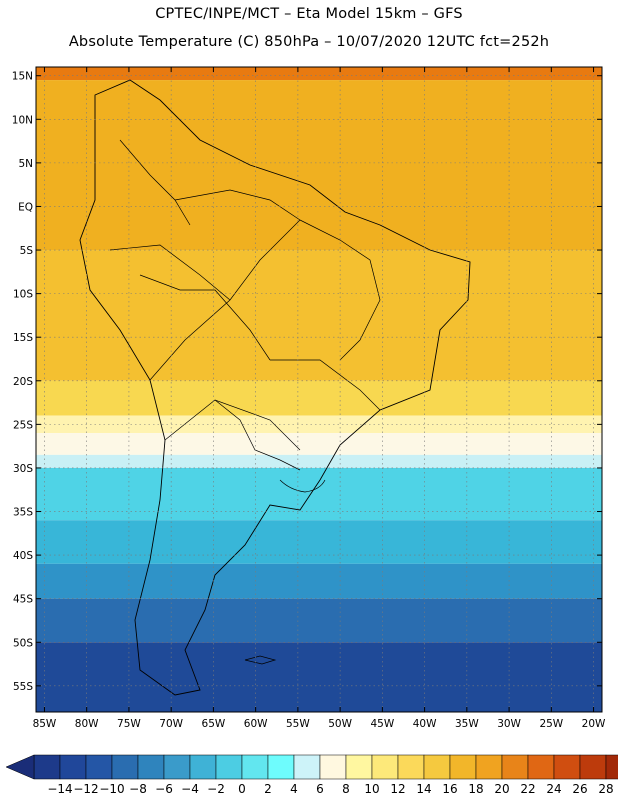 This screenshot has width=618, height=800. What do you see at coordinates (87, 724) in the screenshot?
I see `longitude-tick-label: 80W` at bounding box center [87, 724].